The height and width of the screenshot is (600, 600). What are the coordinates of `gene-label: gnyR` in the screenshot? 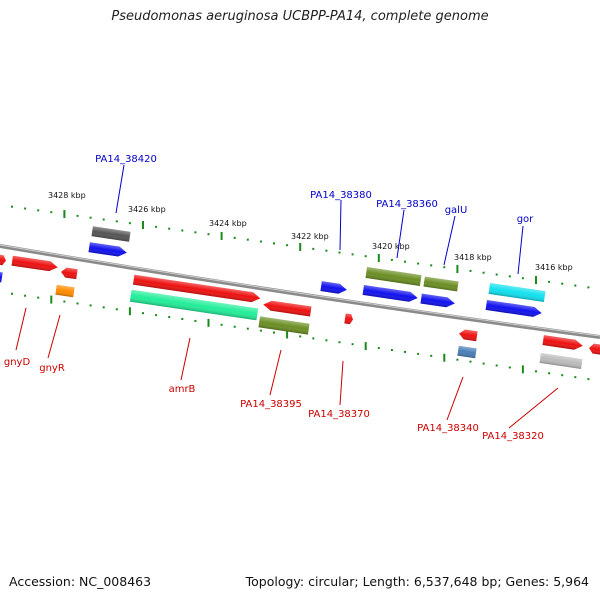 It's located at (52, 368).